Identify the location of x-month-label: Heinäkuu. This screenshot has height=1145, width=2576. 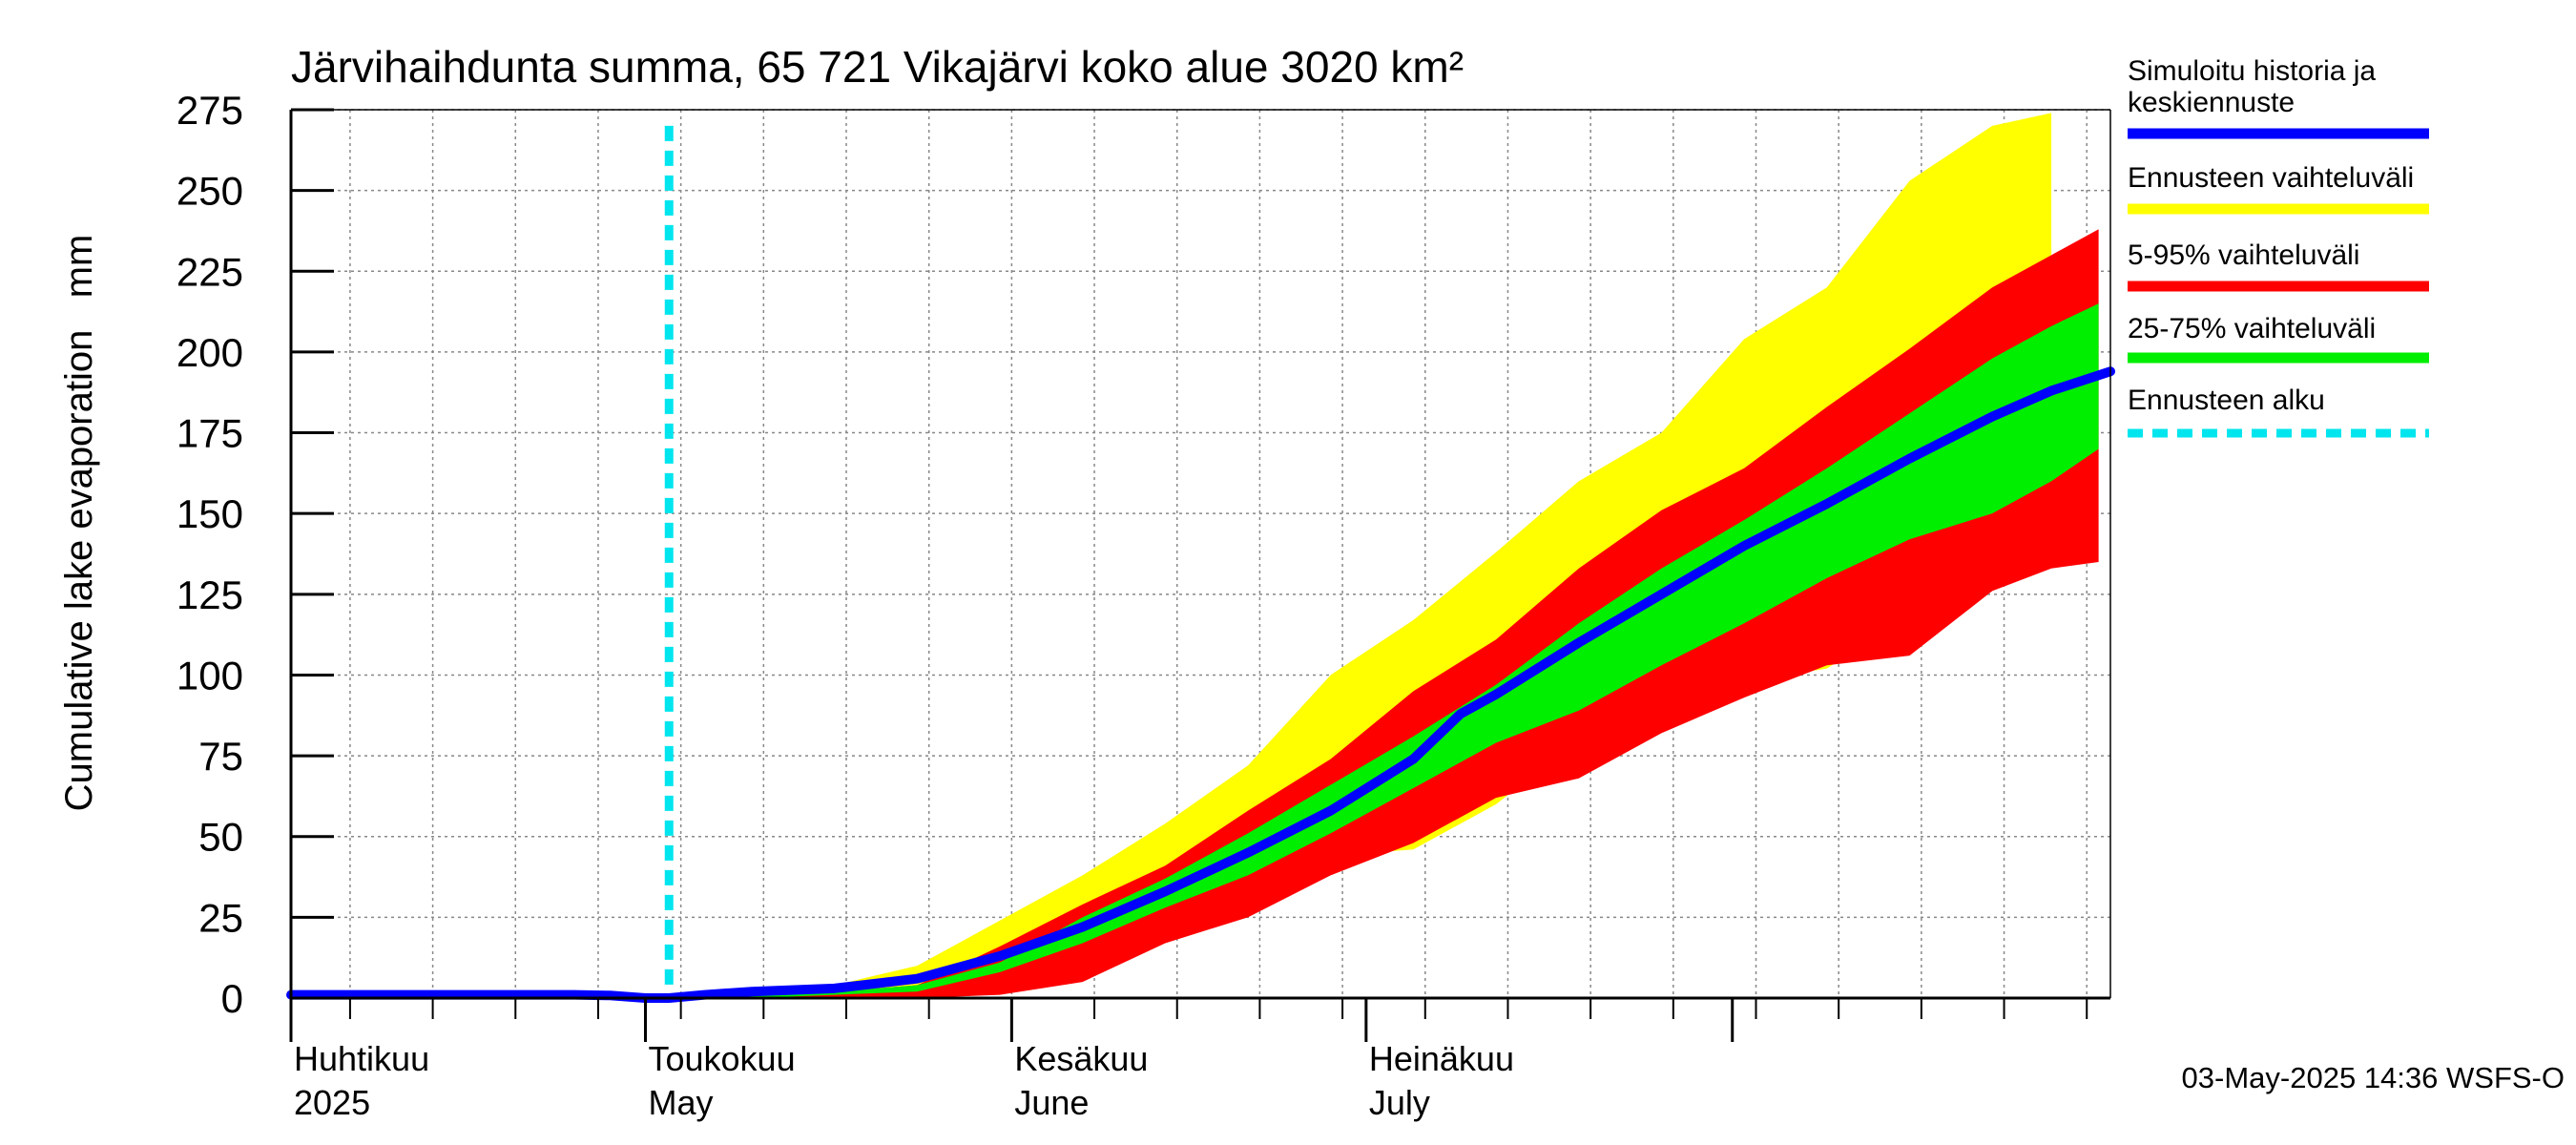
(1441, 1058).